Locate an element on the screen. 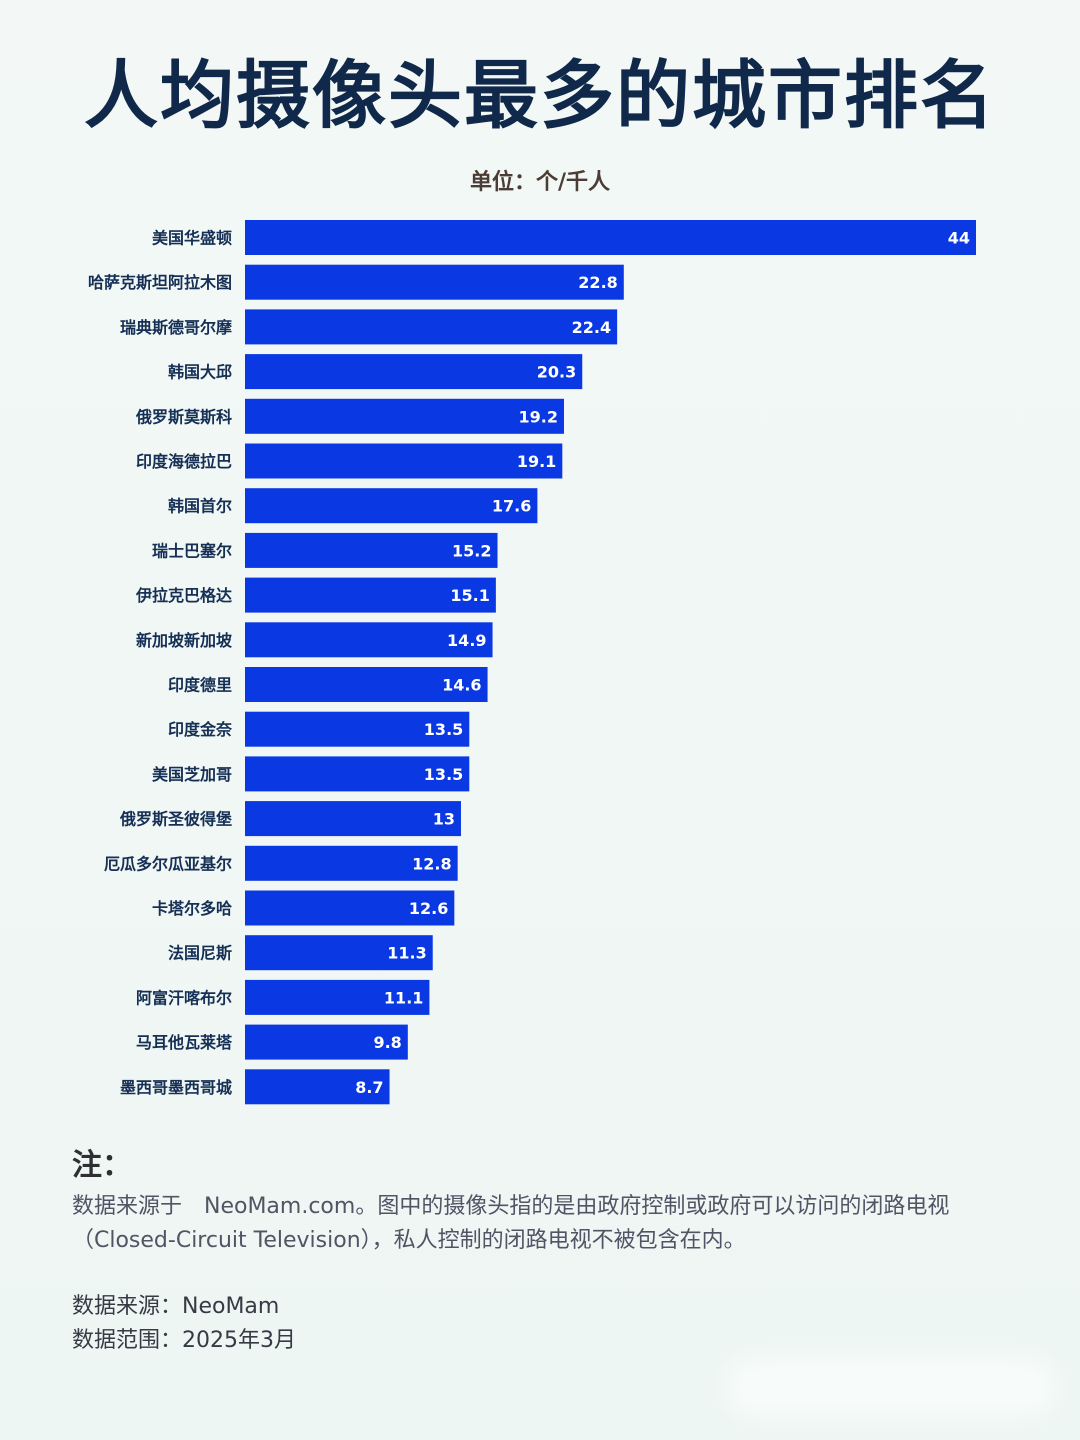 The width and height of the screenshot is (1080, 1440). category-label: 厄瓜多尔瓜亚基尔 is located at coordinates (168, 863).